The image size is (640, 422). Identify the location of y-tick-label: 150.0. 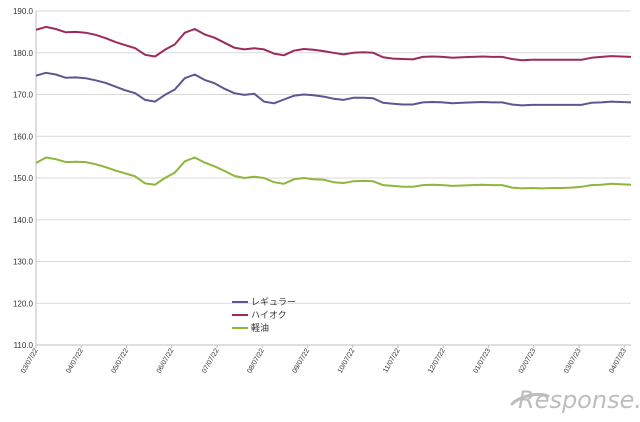
(23, 178).